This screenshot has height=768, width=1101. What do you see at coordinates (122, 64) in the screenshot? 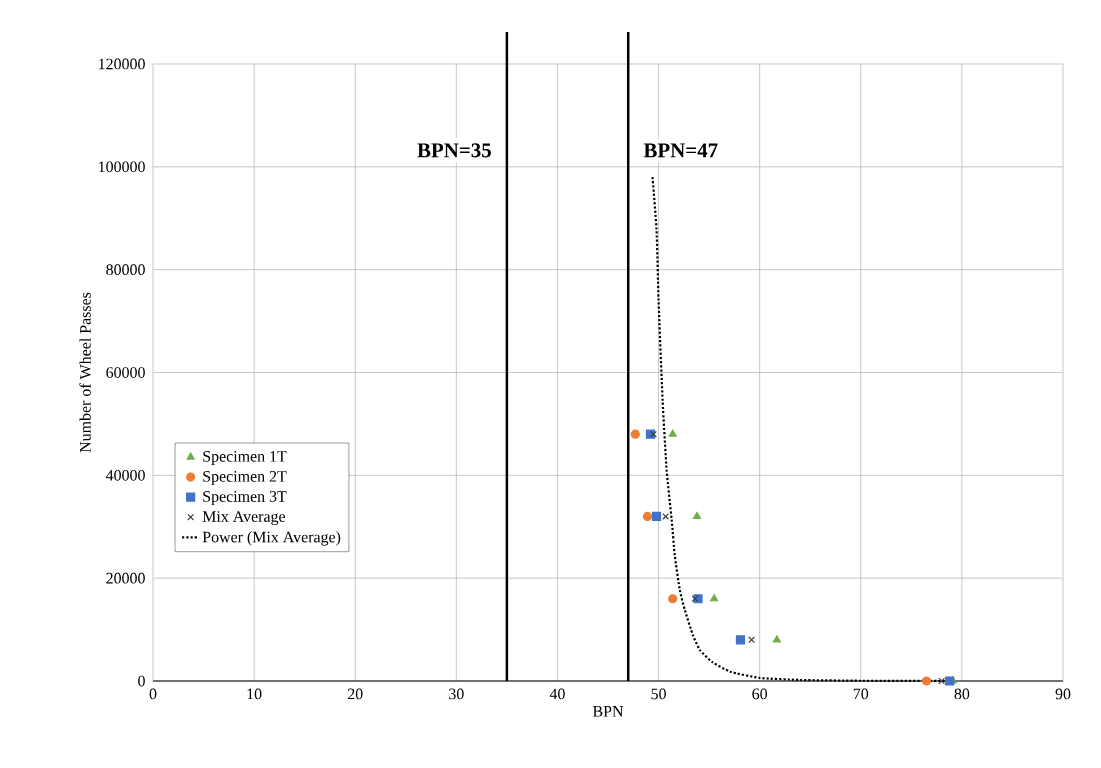
I see `y-tick-label: 120000` at bounding box center [122, 64].